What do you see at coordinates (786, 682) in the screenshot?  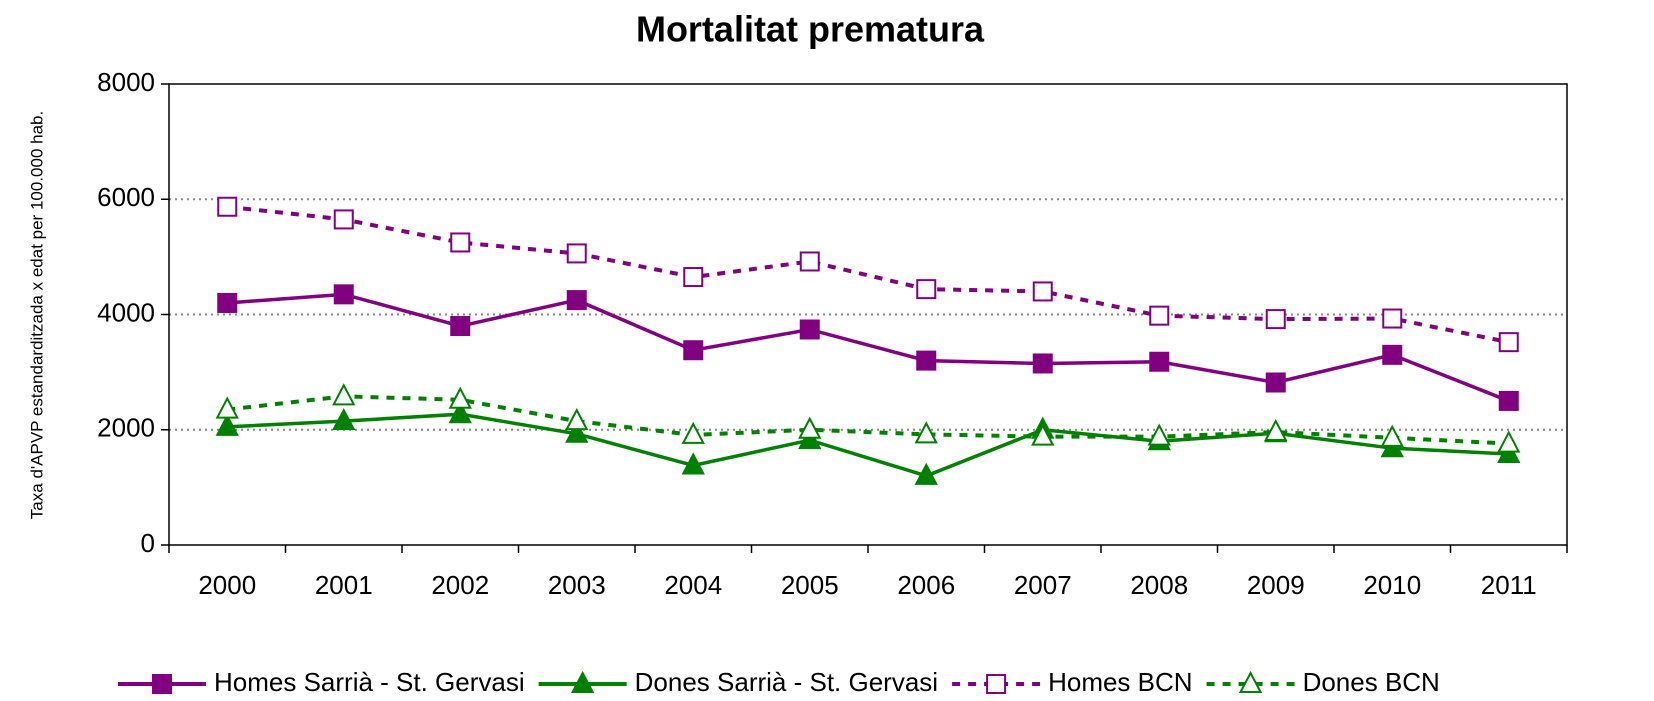 I see `legend-label: Dones Sarrià - St. Gervasi` at bounding box center [786, 682].